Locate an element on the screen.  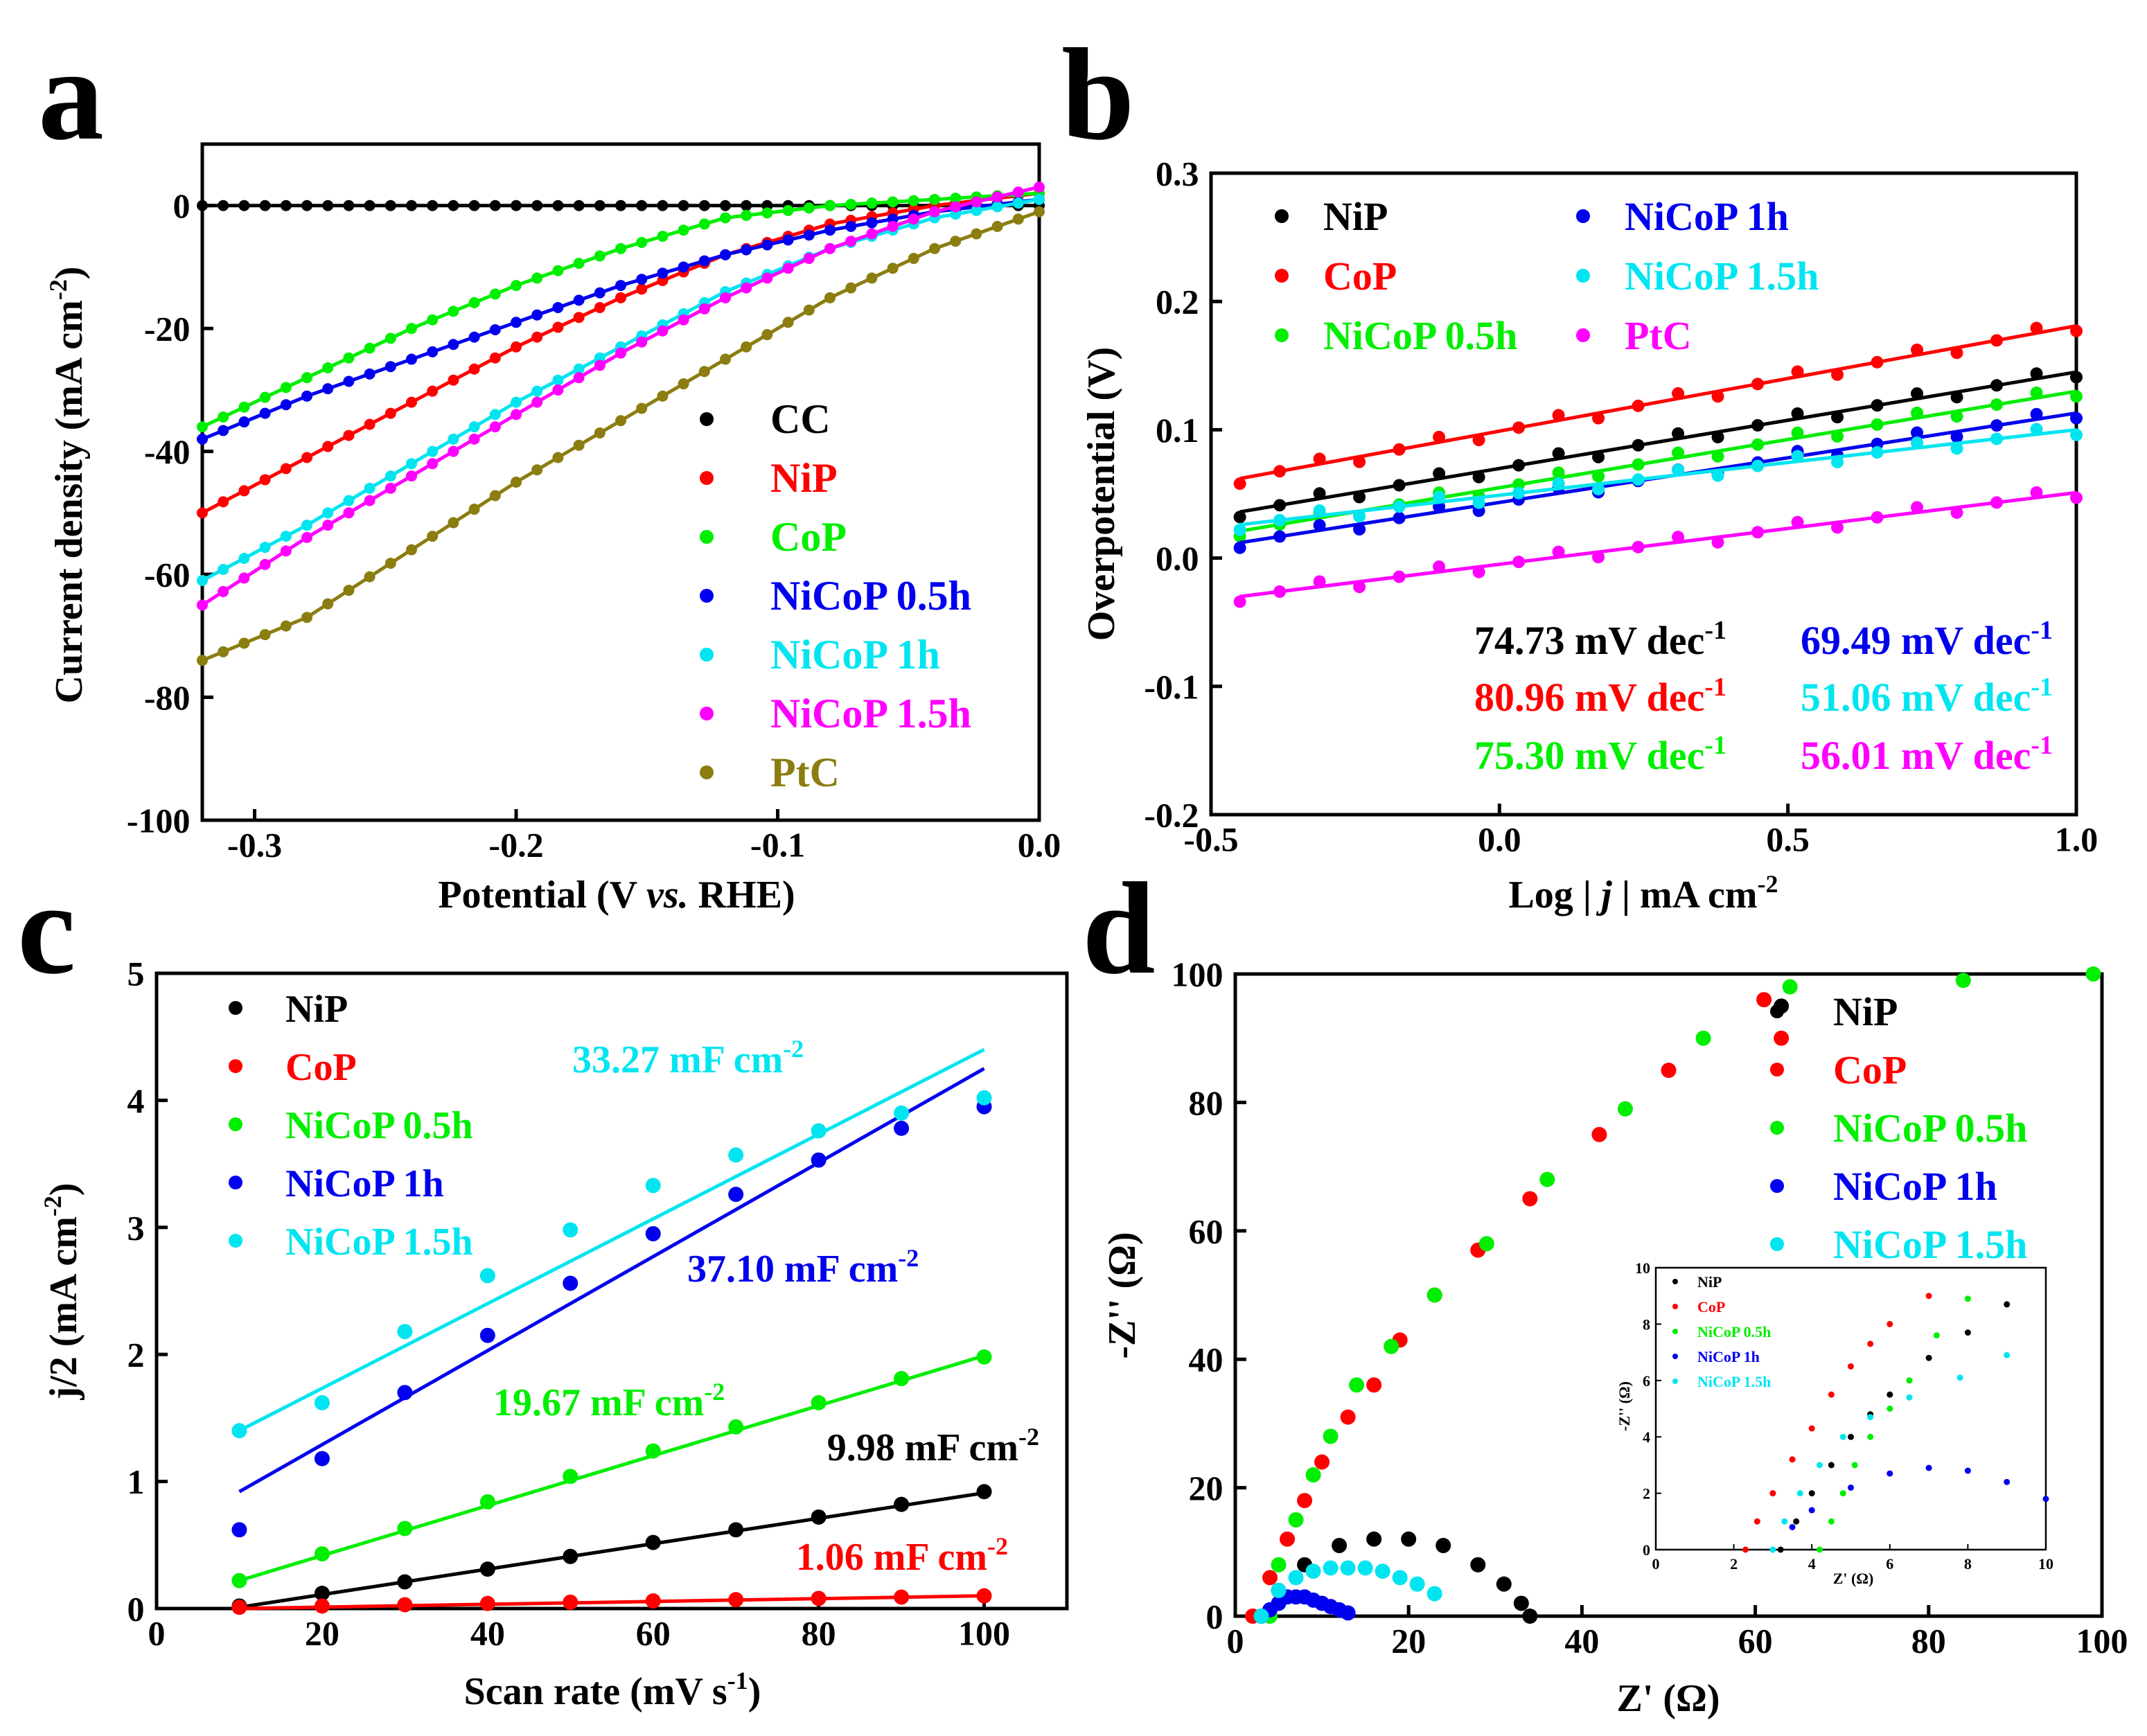
tafel-slope-value: 75.30 mV dec is located at coordinates (1589, 756).